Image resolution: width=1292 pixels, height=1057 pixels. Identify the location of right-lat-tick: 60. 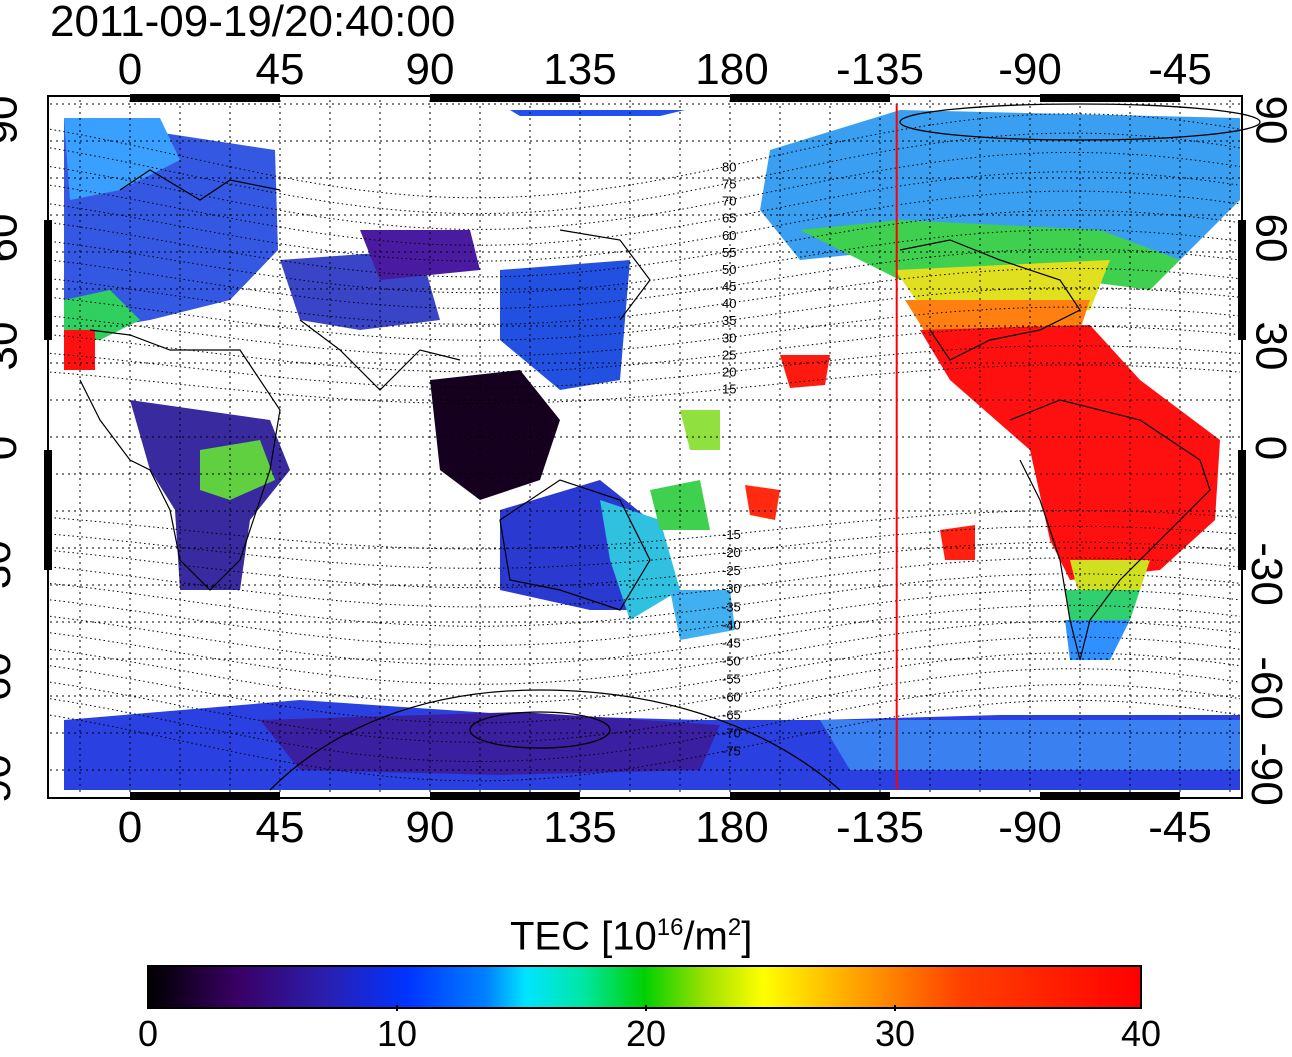
(1269, 238).